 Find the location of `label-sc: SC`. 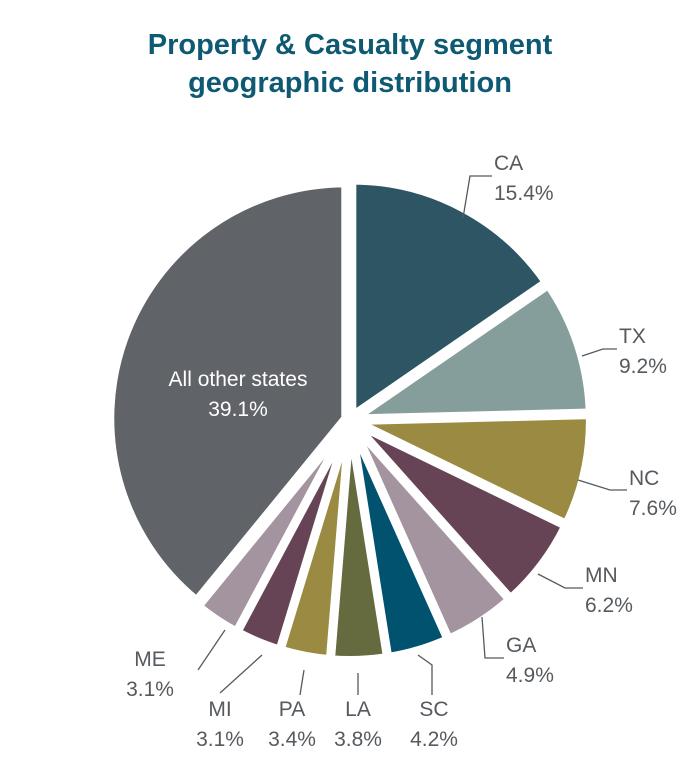

label-sc: SC is located at coordinates (433, 709).